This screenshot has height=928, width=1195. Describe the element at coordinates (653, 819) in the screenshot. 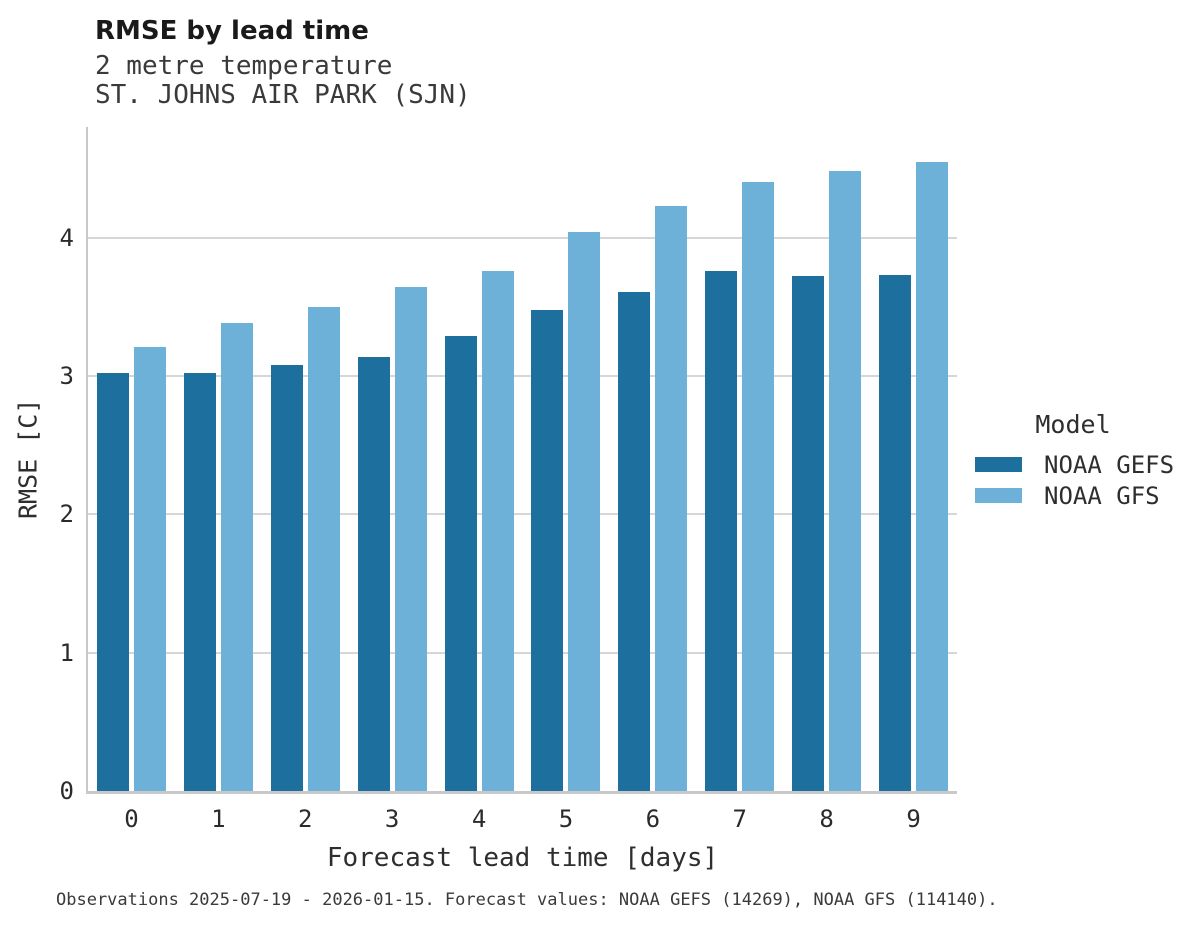

I see `x-tick-label-6: 6` at that location.